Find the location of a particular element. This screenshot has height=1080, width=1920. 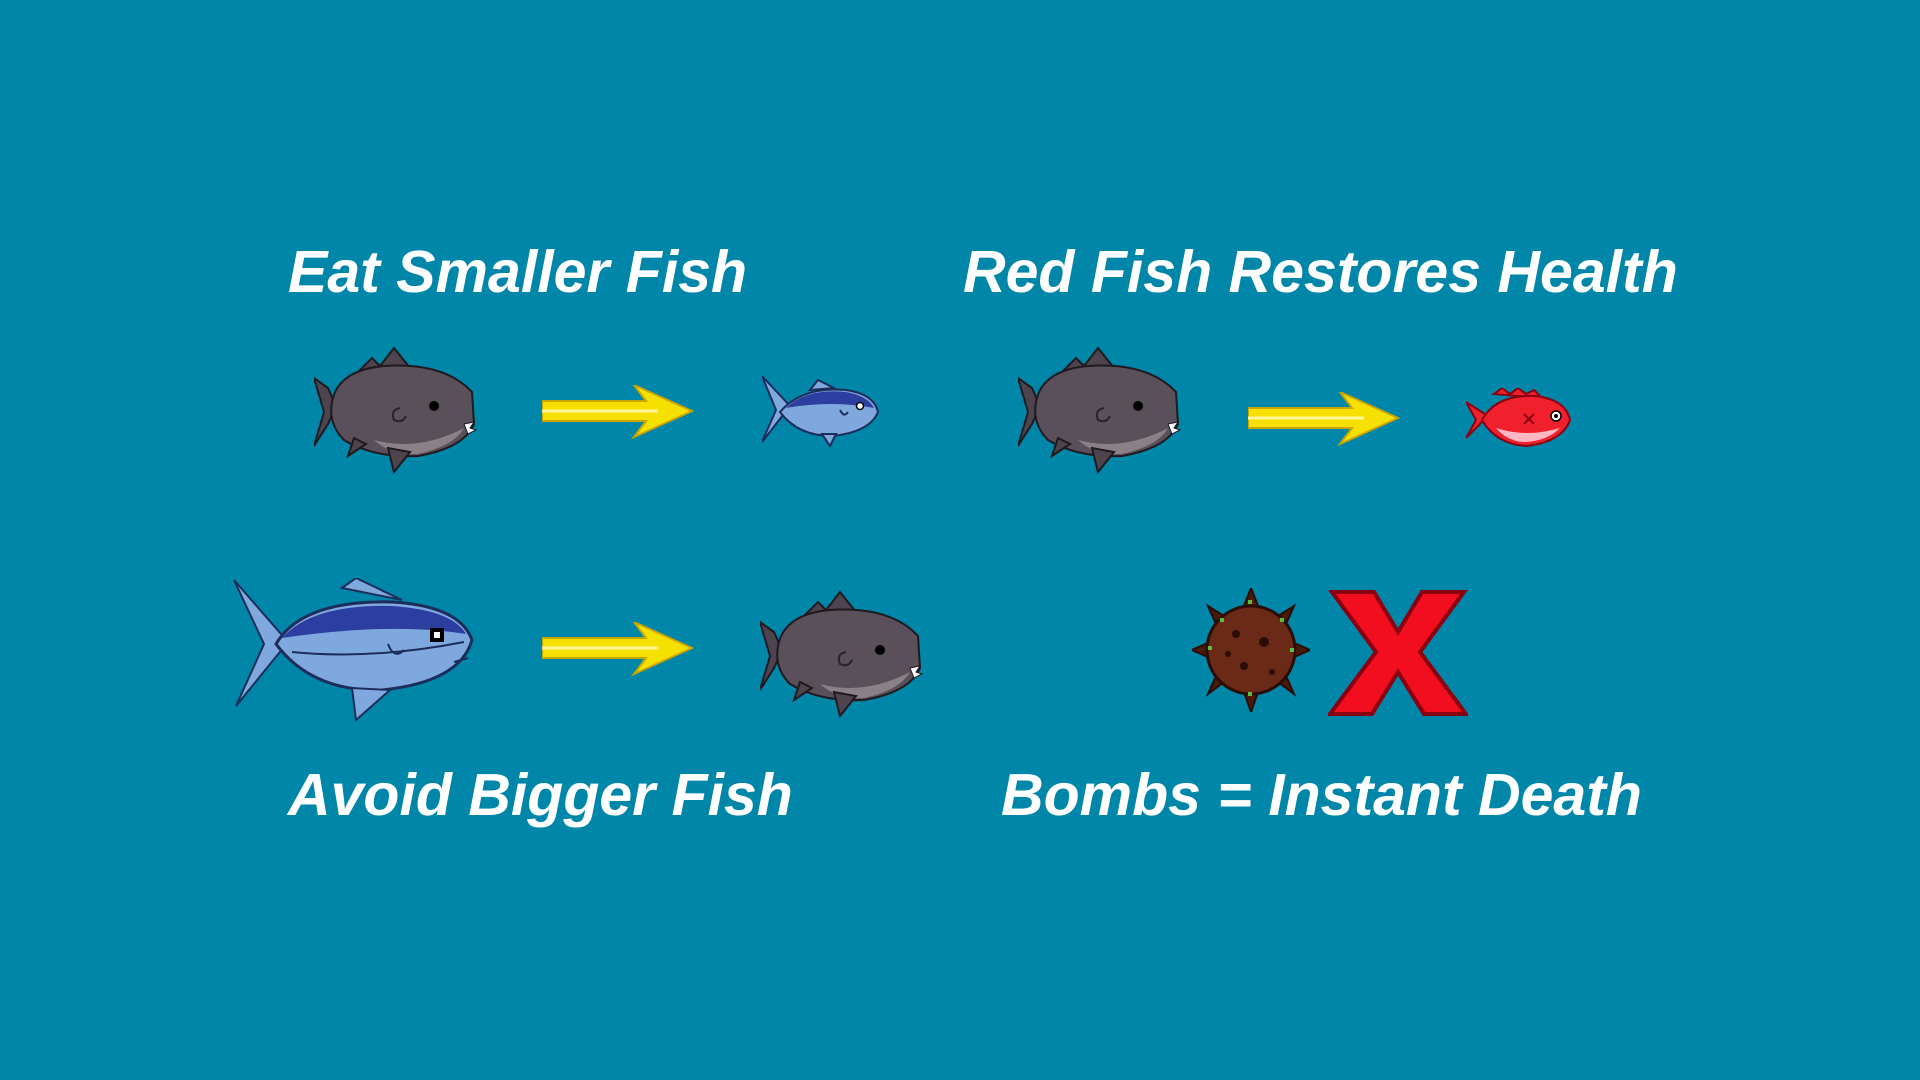

caption-avoid-bigger-fish: Avoid Bigger Fish is located at coordinates (540, 795).